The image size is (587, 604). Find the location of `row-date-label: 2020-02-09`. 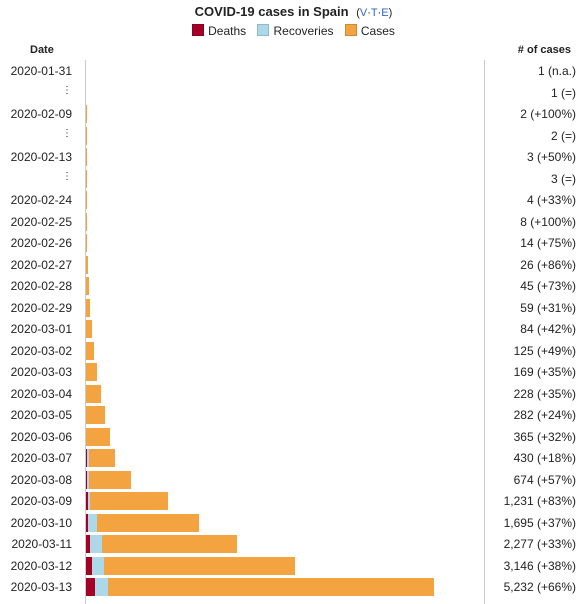

row-date-label: 2020-02-09 is located at coordinates (41, 114).